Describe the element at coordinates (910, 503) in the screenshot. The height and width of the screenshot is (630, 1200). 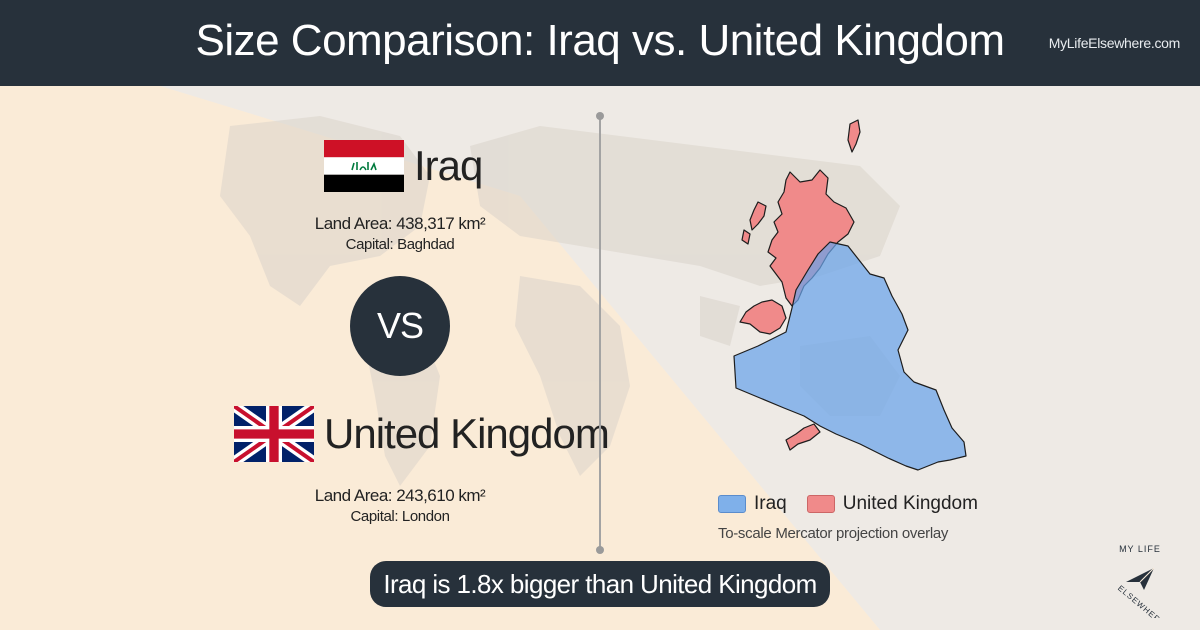
I see `legend-label-united-kingdom: United Kingdom` at that location.